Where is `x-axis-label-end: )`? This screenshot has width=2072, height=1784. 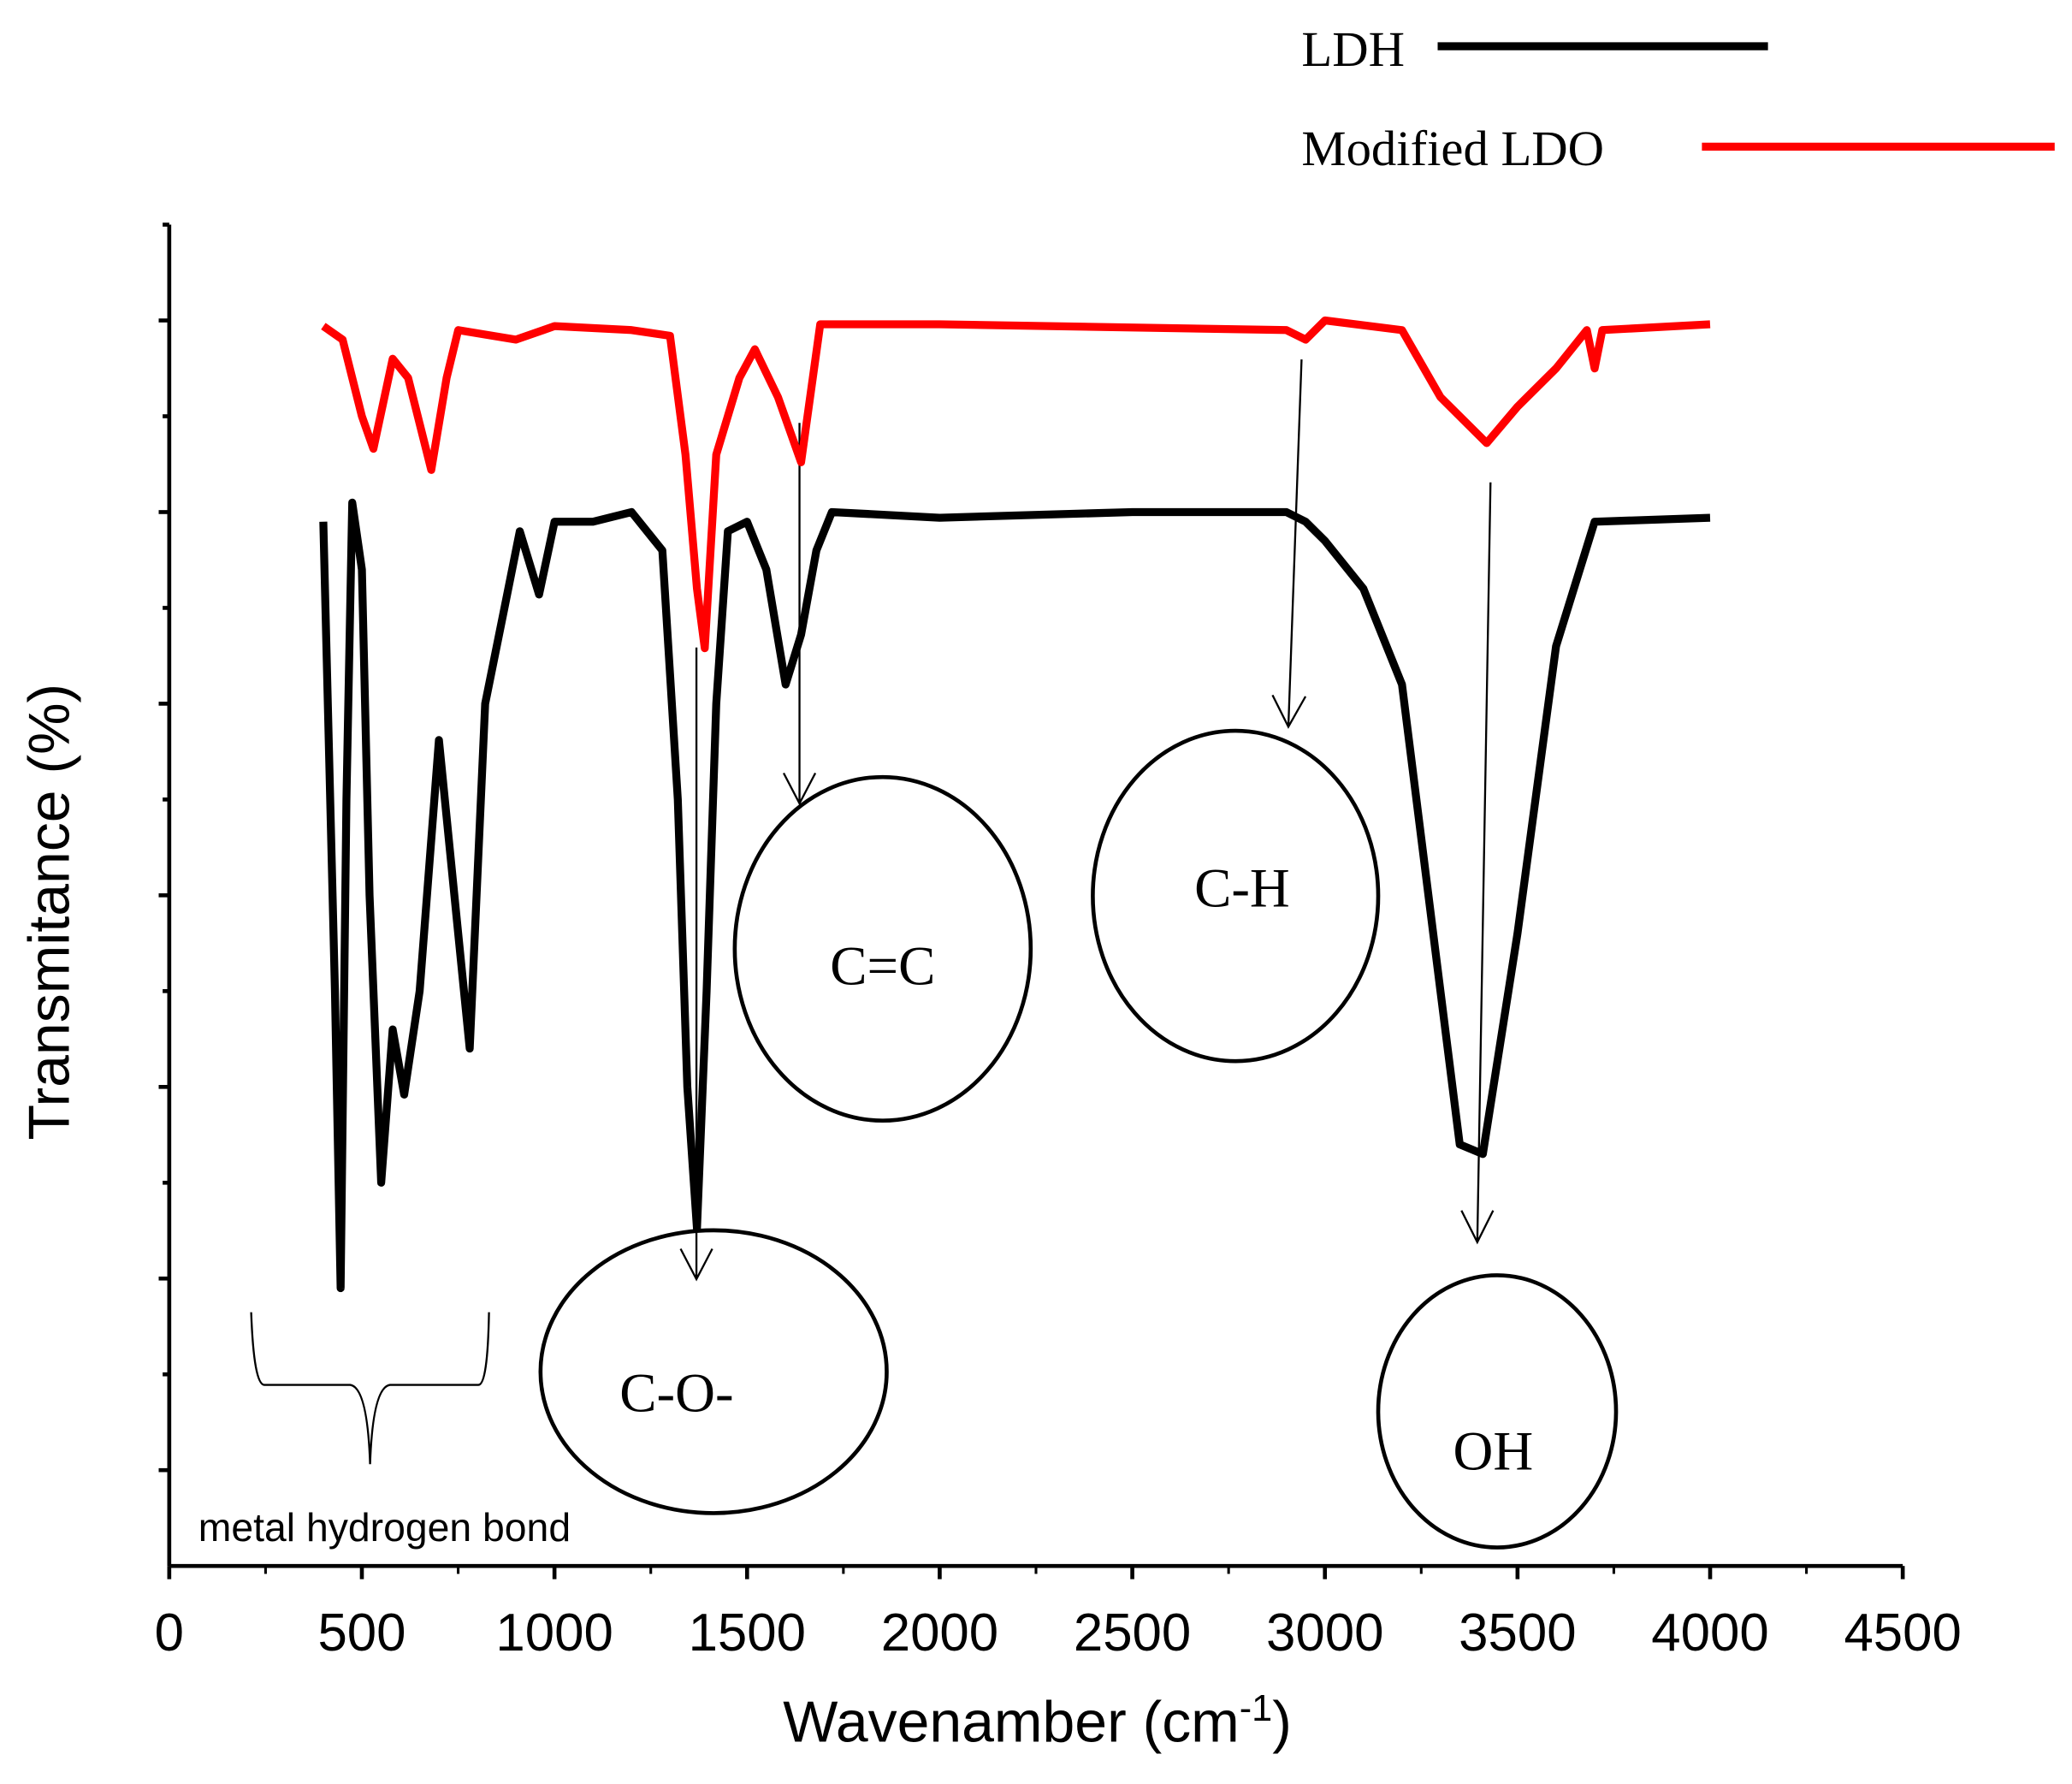 x-axis-label-end: ) is located at coordinates (1282, 1722).